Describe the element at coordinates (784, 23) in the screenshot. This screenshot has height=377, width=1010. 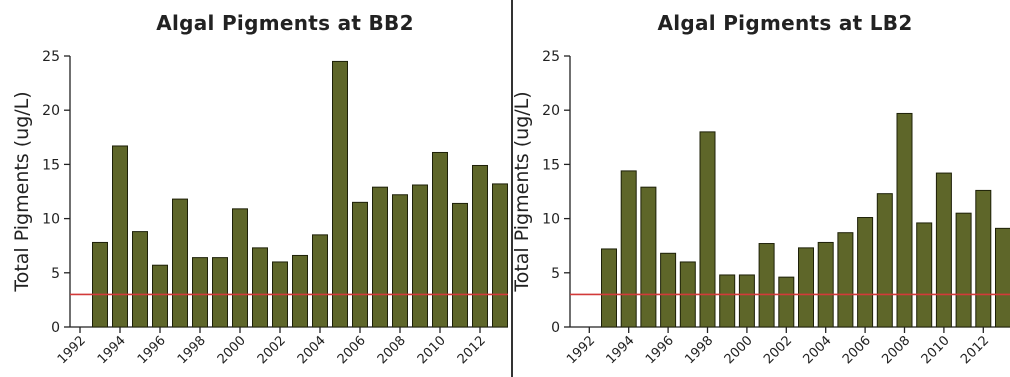
I see `chart-title: Algal Pigments at LB2` at that location.